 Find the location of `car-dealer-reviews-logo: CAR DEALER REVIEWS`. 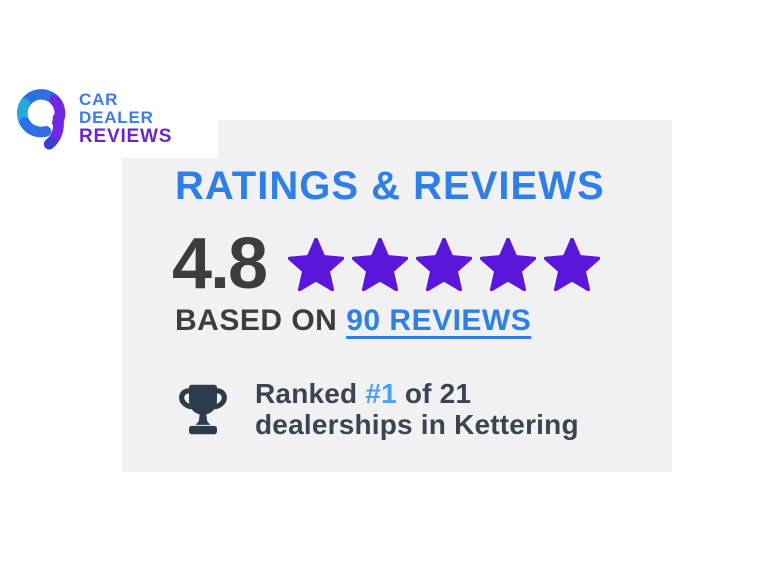

car-dealer-reviews-logo: CAR DEALER REVIEWS is located at coordinates (94, 119).